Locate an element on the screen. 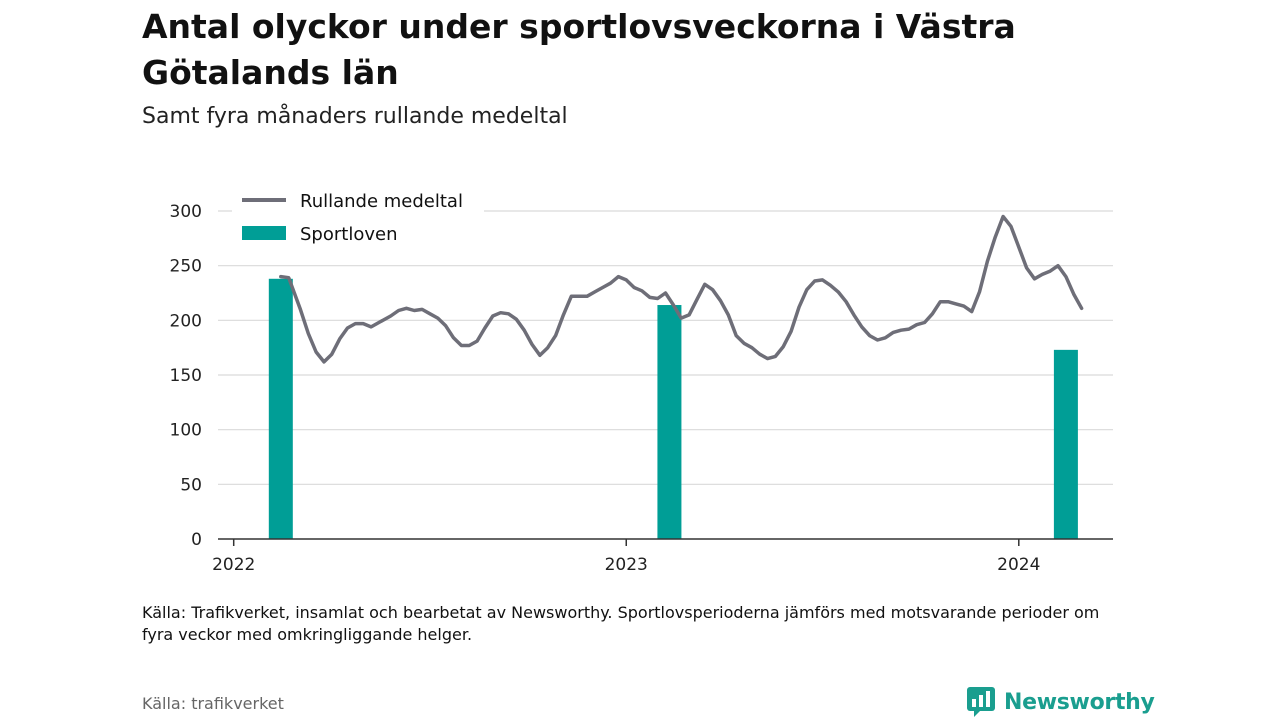  y-tick-label: 50 is located at coordinates (191, 485).